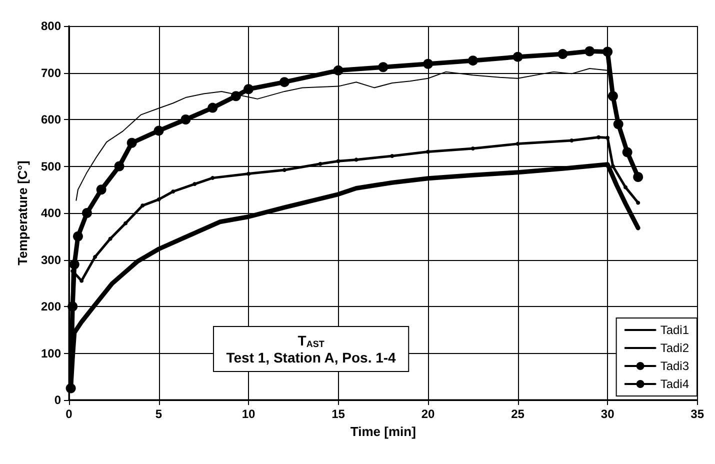 The width and height of the screenshot is (715, 464). I want to click on x-tick-label: 30, so click(607, 414).